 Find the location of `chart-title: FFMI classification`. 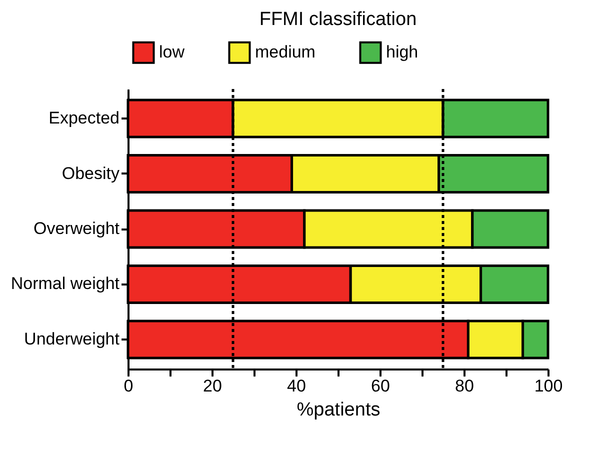

chart-title: FFMI classification is located at coordinates (338, 19).